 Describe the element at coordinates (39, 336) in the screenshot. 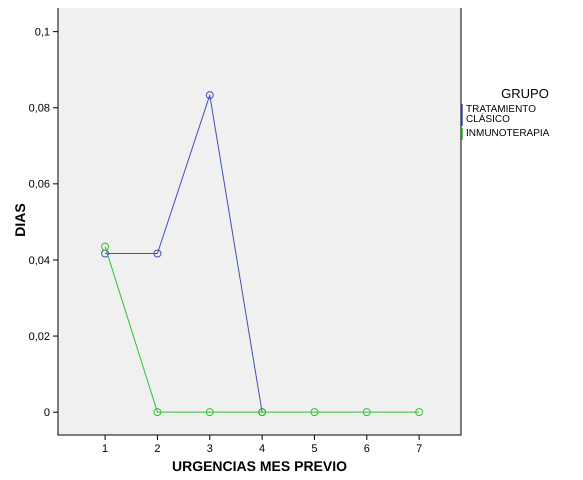

I see `y-tick-label: 0,02` at that location.